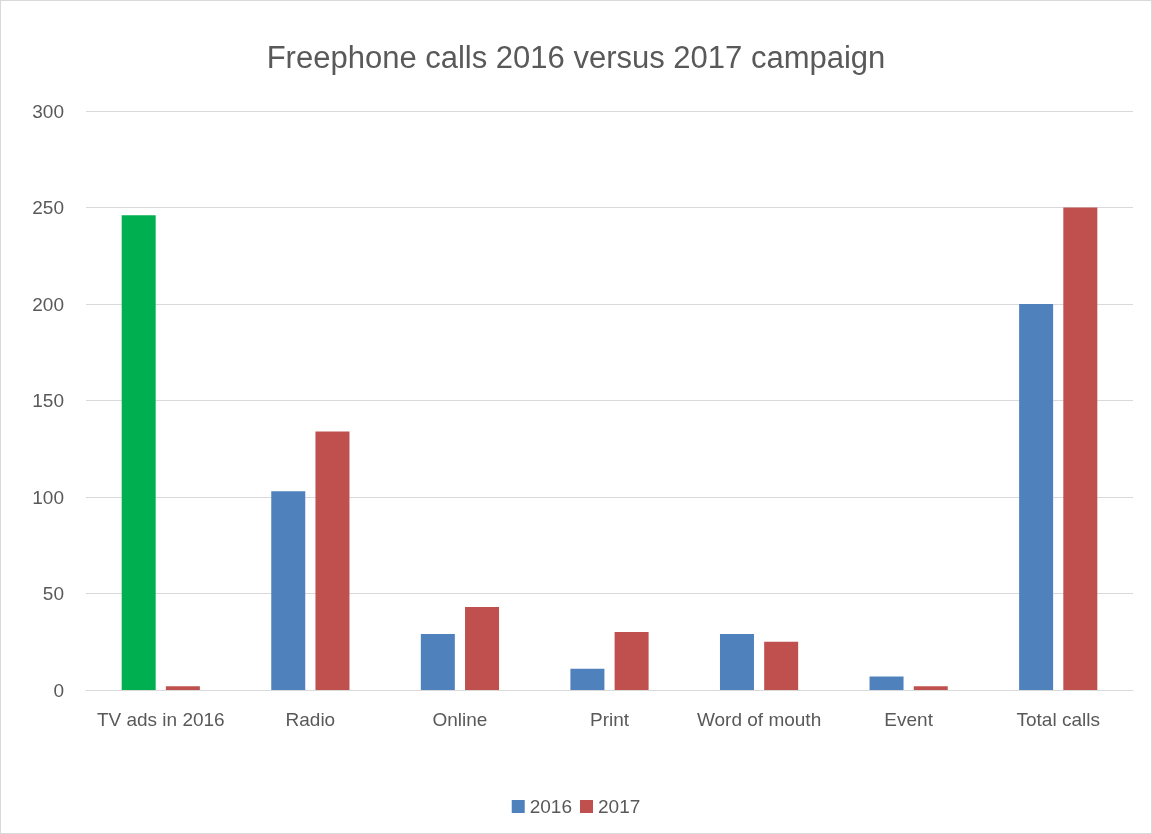  Describe the element at coordinates (58, 690) in the screenshot. I see `y-tick-label: 0` at that location.